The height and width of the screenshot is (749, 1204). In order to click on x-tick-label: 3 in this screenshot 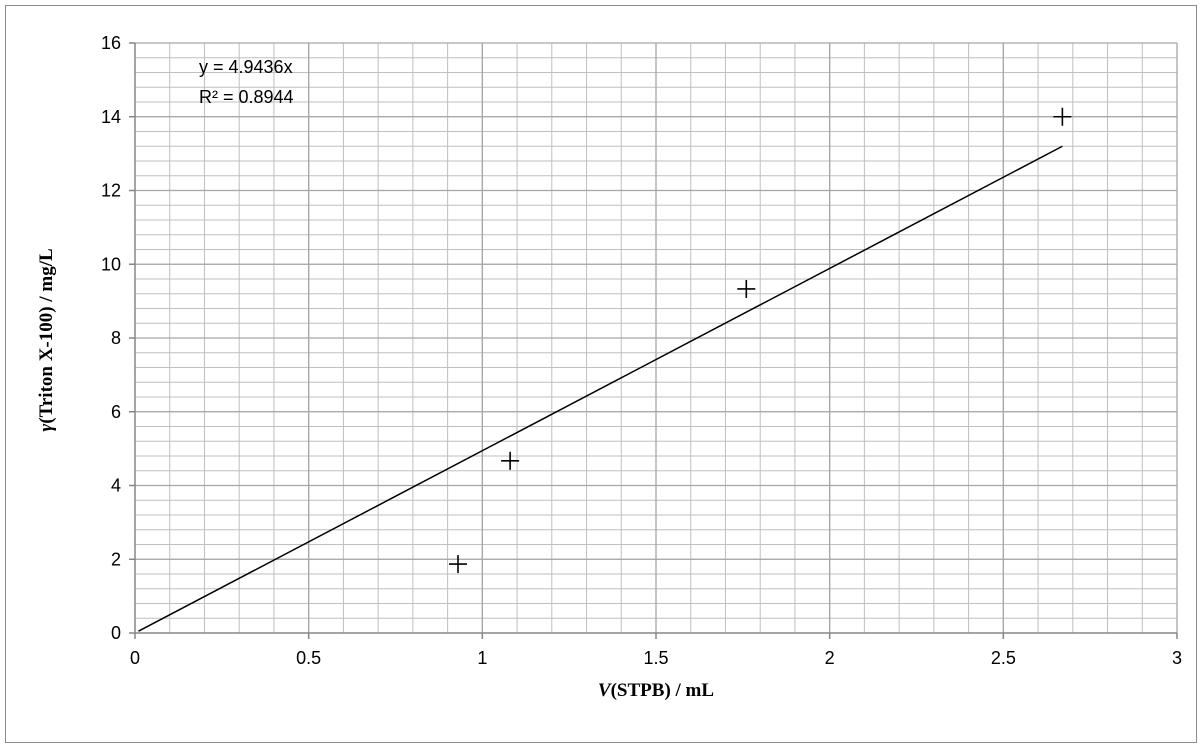, I will do `click(1177, 658)`.